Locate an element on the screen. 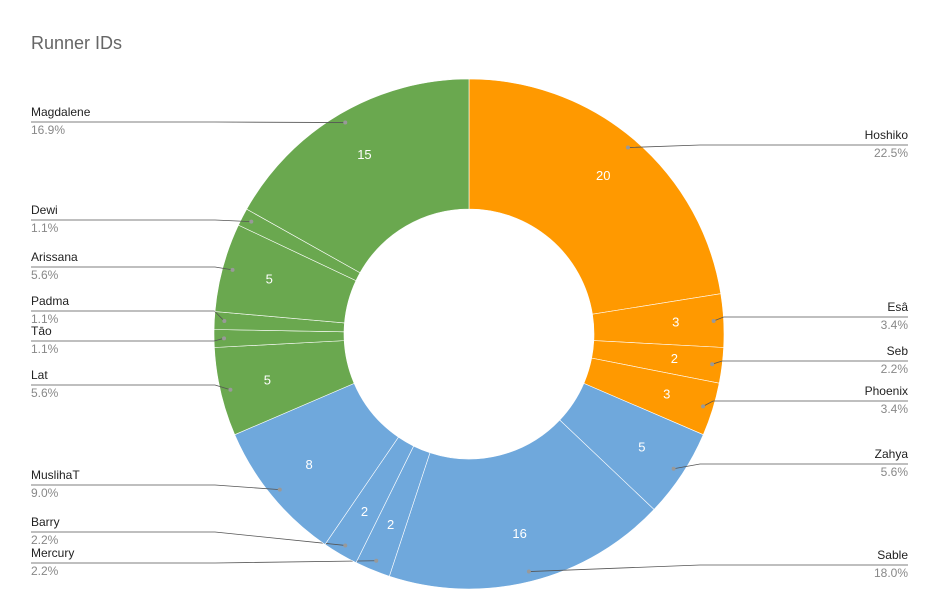 The height and width of the screenshot is (616, 939). percent-label: 9.0% is located at coordinates (45, 493).